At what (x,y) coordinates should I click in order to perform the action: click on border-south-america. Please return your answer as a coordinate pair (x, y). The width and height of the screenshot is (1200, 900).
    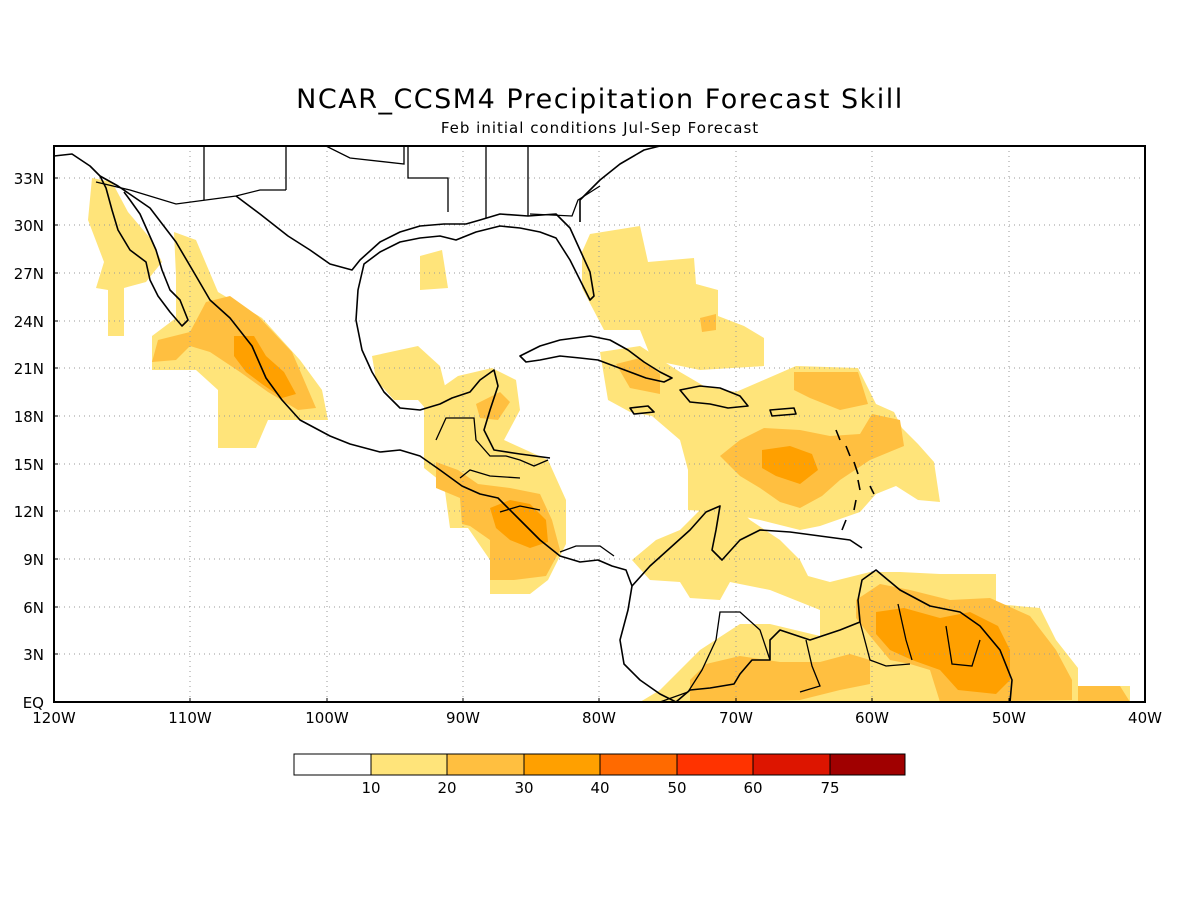
    Looking at the image, I should click on (820, 652).